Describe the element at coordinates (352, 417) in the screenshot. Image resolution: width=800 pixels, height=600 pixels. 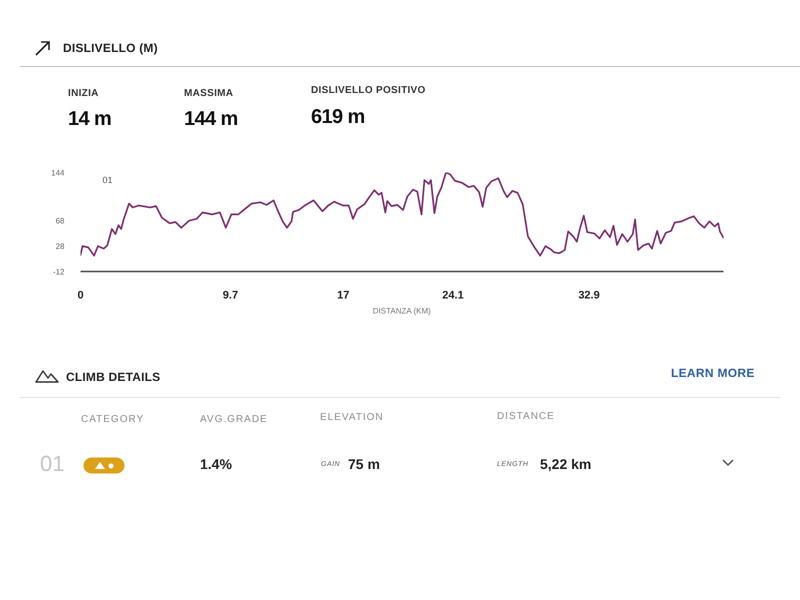
I see `text: ELEVATION` at that location.